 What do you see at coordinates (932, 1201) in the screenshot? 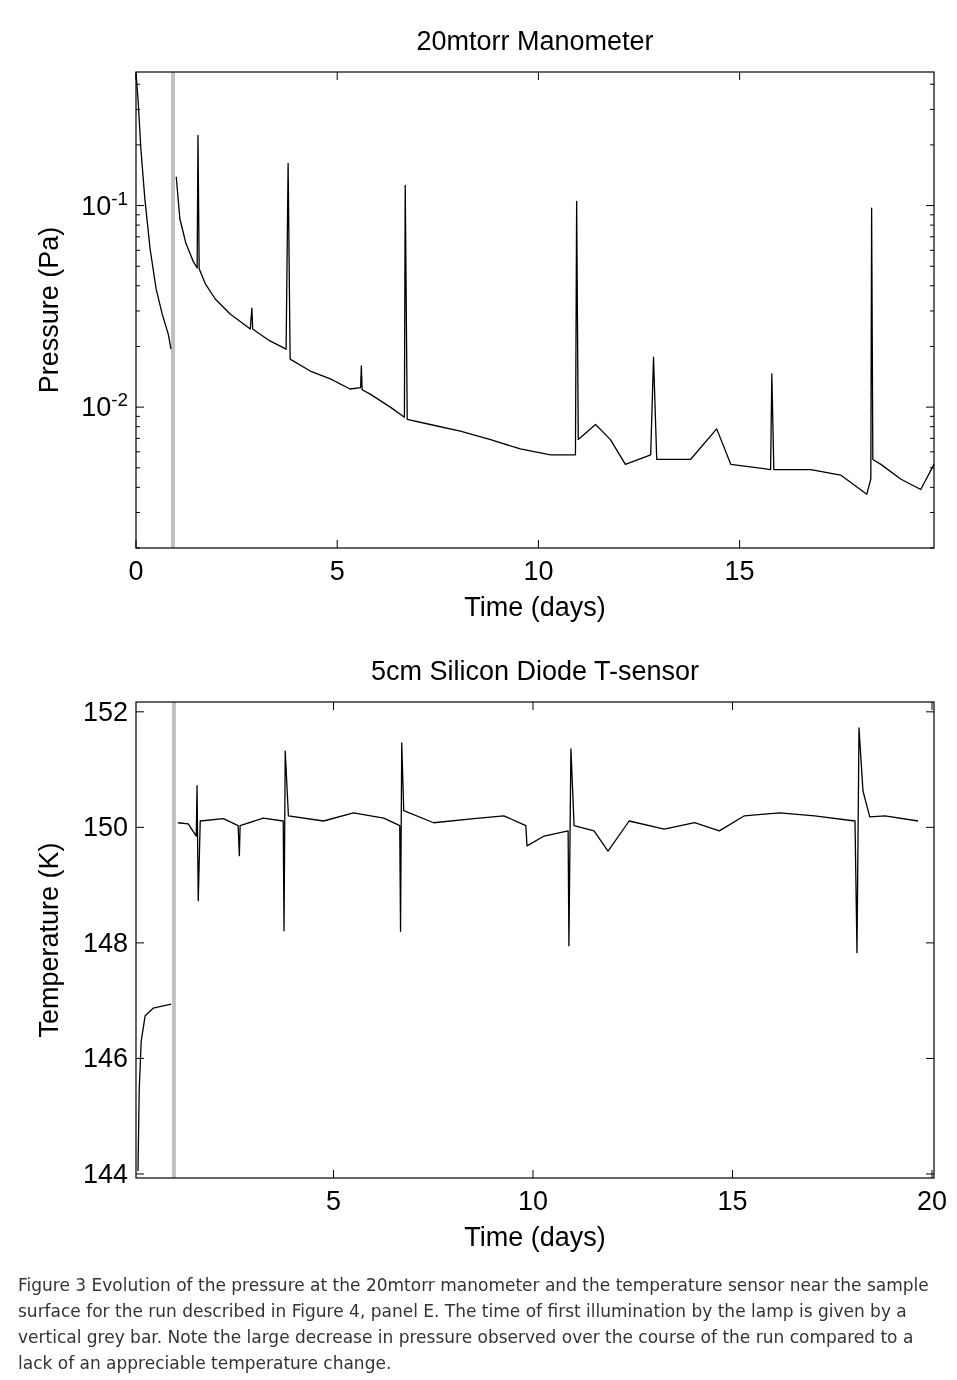
I see `x-tick-label: 20` at bounding box center [932, 1201].